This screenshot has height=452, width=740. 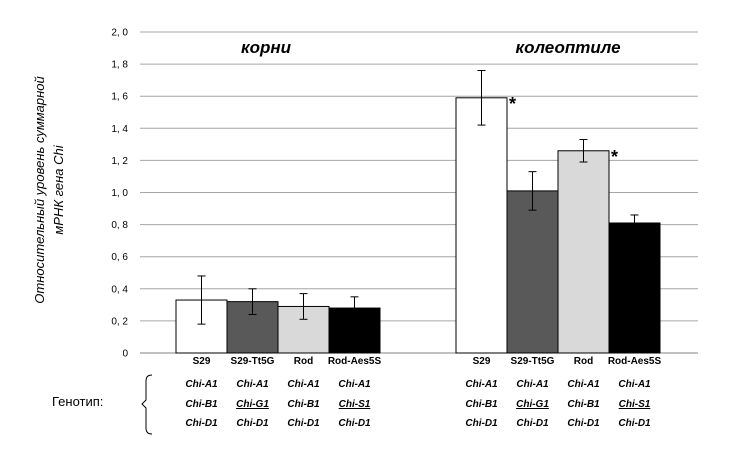 What do you see at coordinates (119, 65) in the screenshot?
I see `y-tick-label: 1, 8` at bounding box center [119, 65].